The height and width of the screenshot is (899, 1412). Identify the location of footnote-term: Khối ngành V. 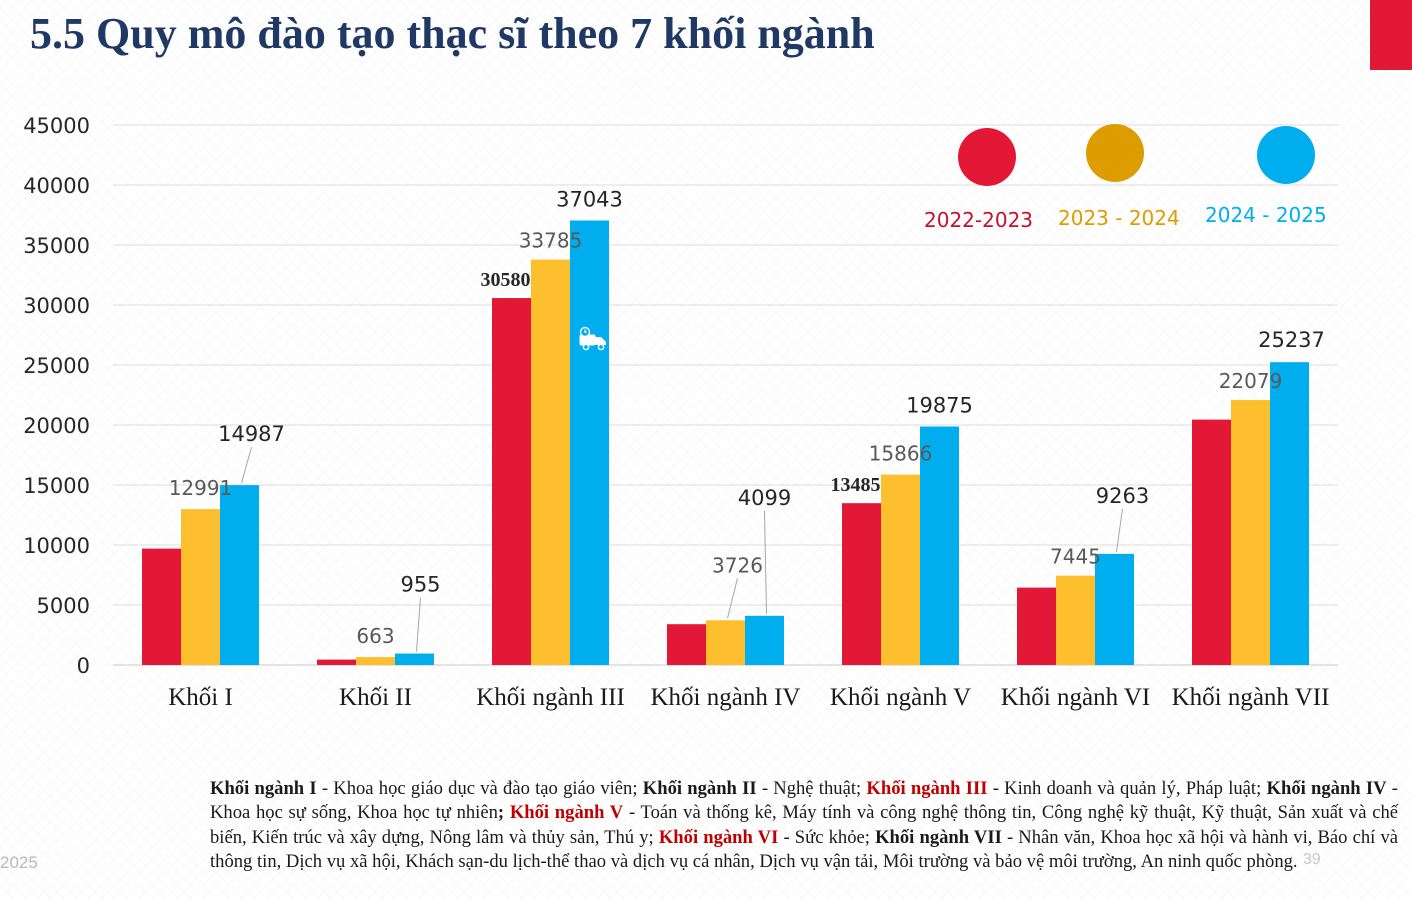
(566, 813).